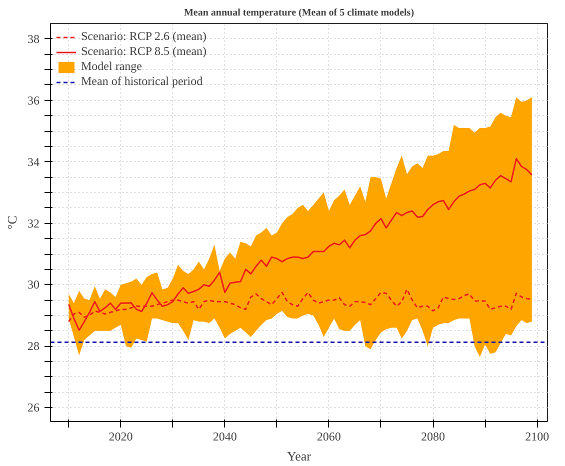  What do you see at coordinates (34, 346) in the screenshot?
I see `y-tick-label: 28` at bounding box center [34, 346].